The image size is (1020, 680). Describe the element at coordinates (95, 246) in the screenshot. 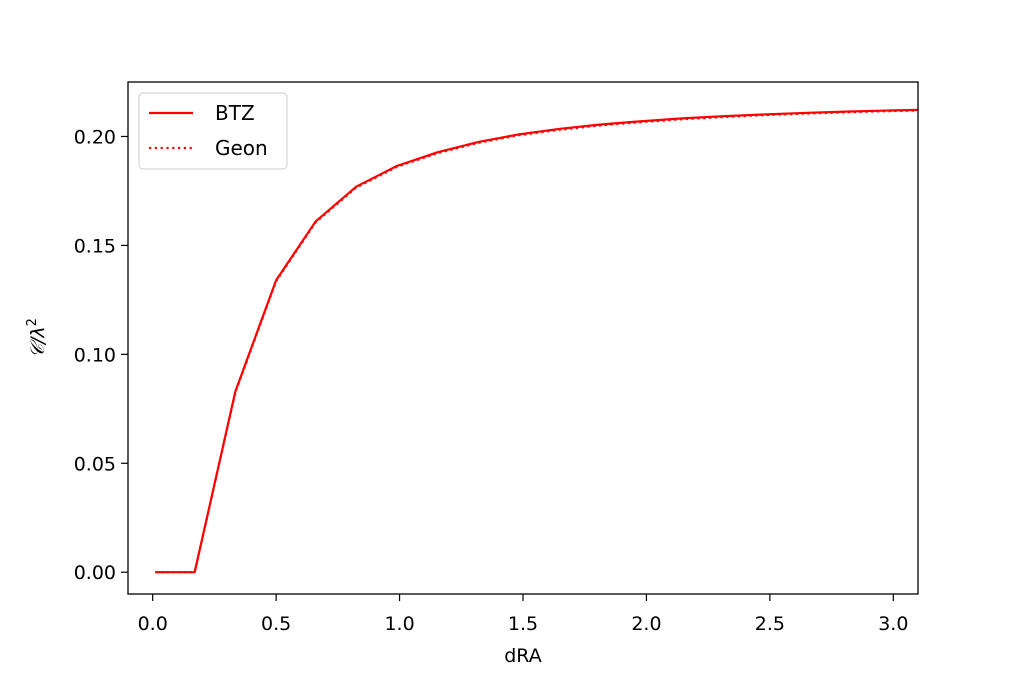

I see `y-tick-label: 0.15` at that location.